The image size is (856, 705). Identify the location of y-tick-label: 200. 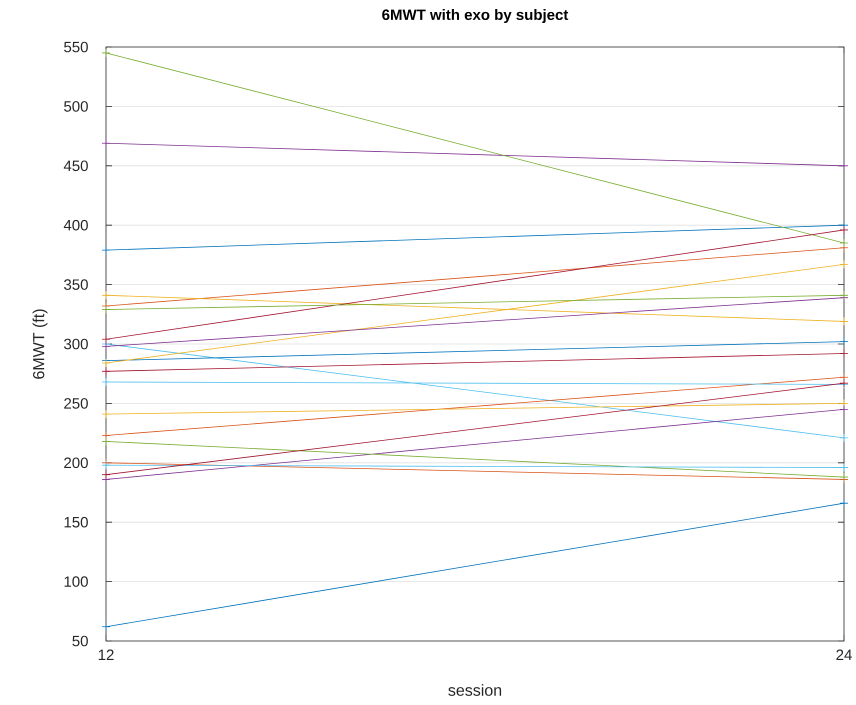
(76, 462).